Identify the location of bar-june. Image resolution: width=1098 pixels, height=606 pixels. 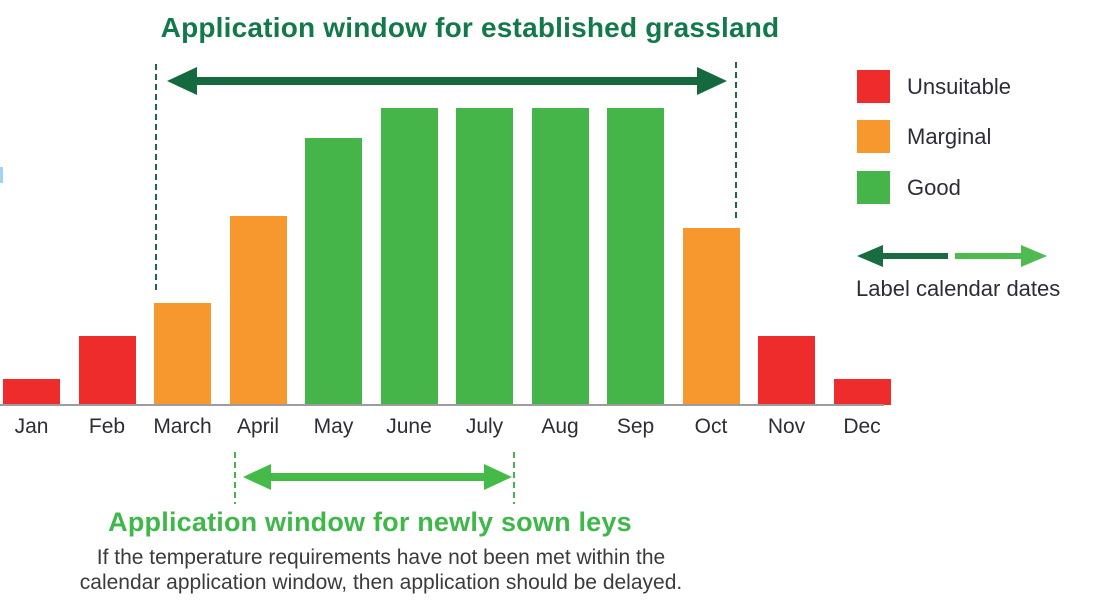
(409, 256).